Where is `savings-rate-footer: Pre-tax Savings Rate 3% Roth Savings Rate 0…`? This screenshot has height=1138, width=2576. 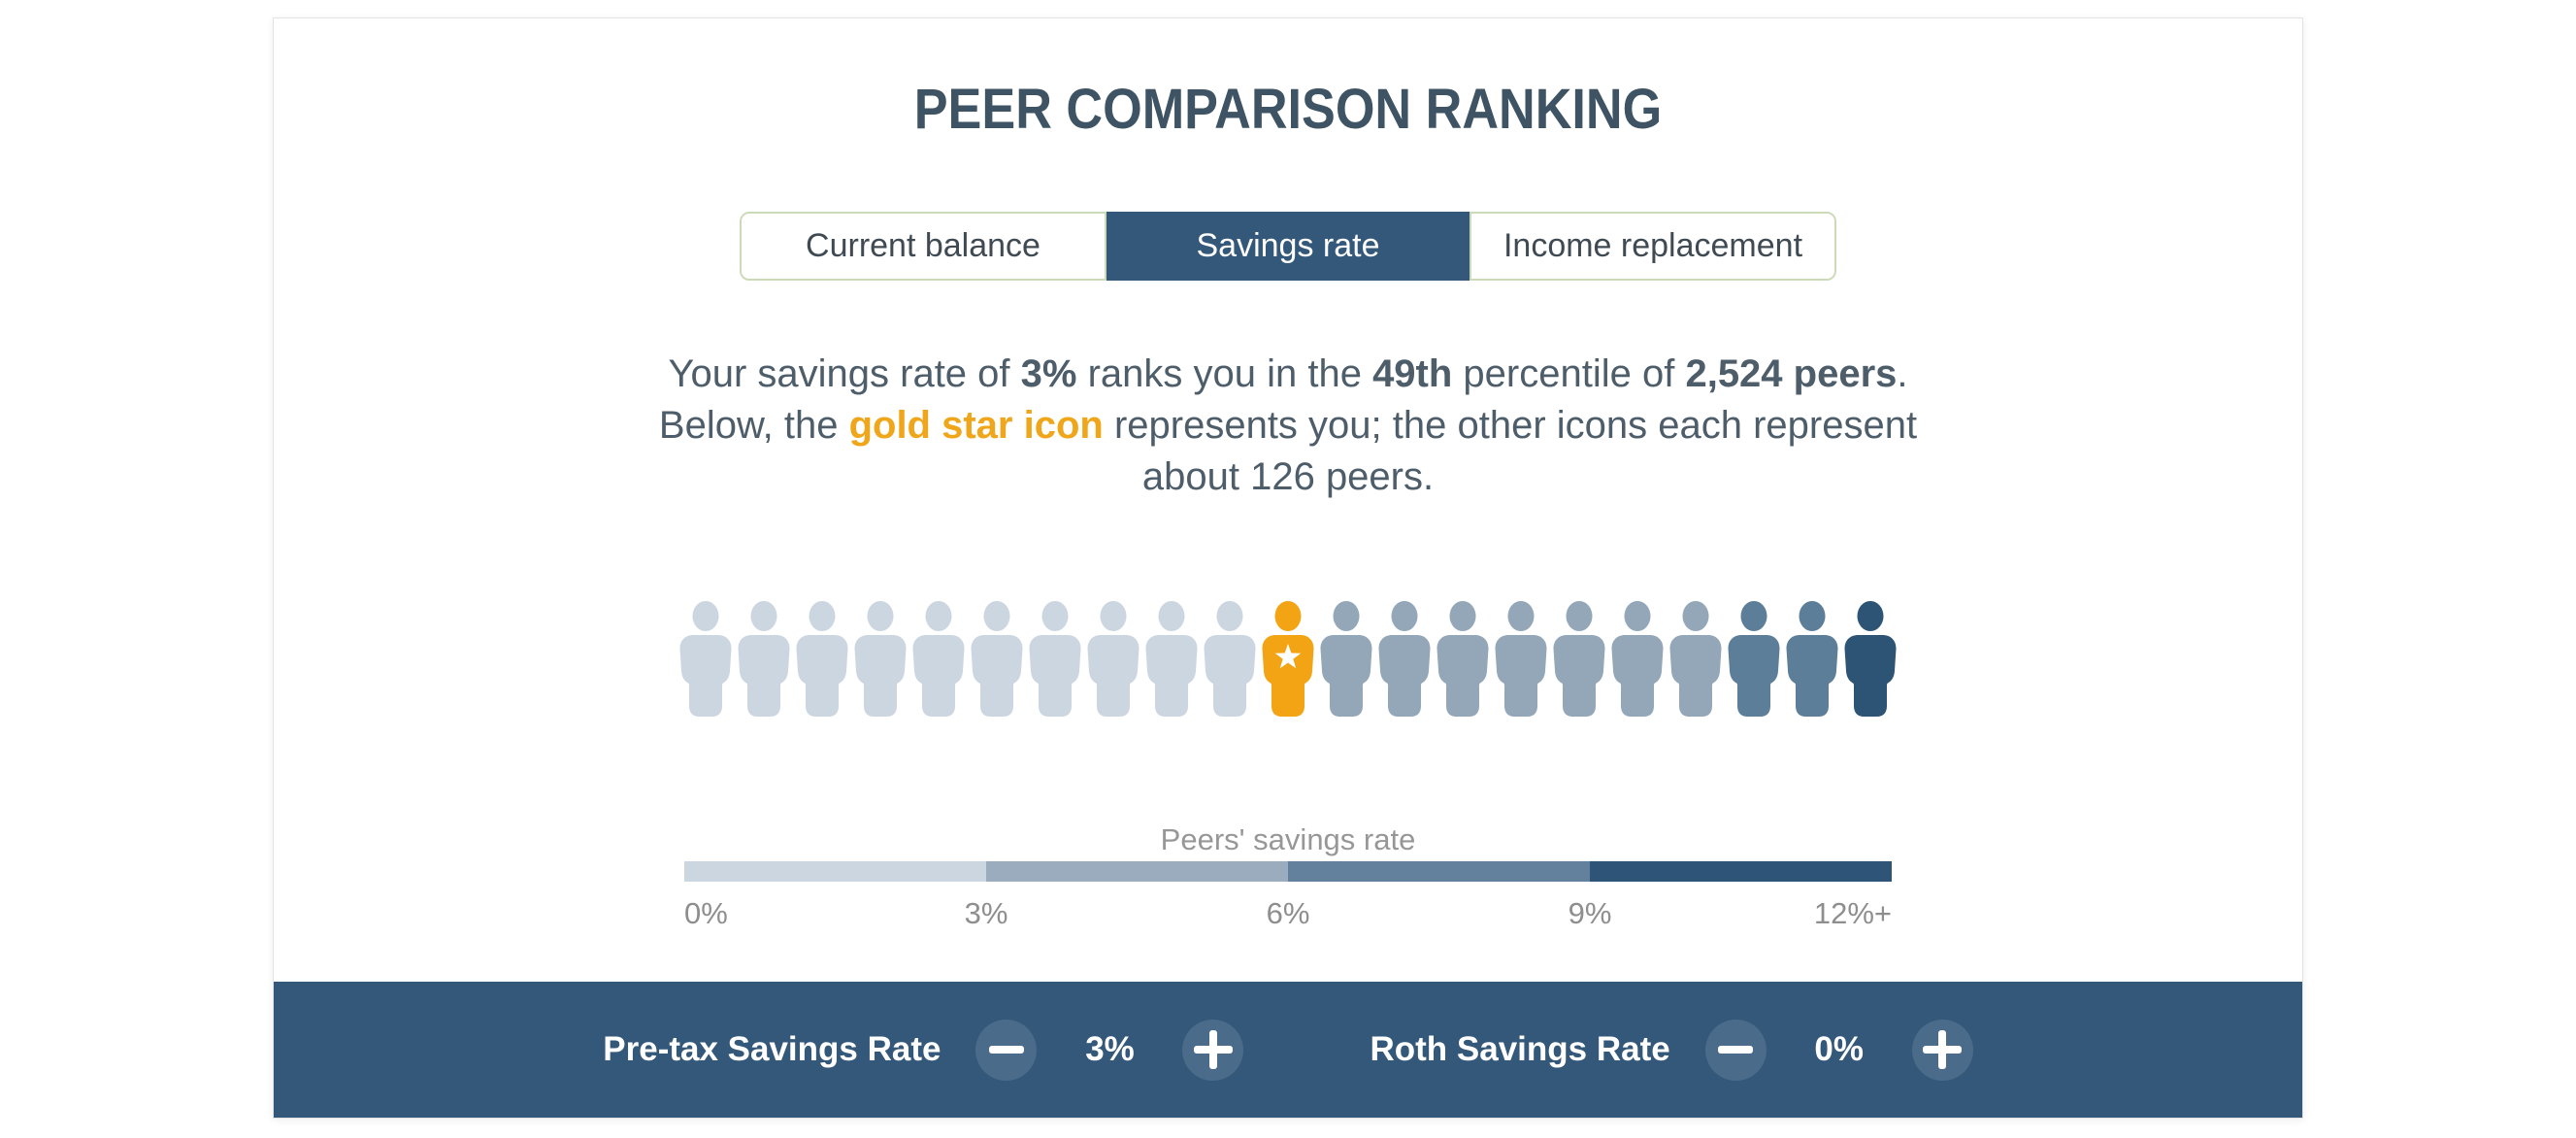
savings-rate-footer: Pre-tax Savings Rate 3% Roth Savings Rate 0… is located at coordinates (1288, 1050).